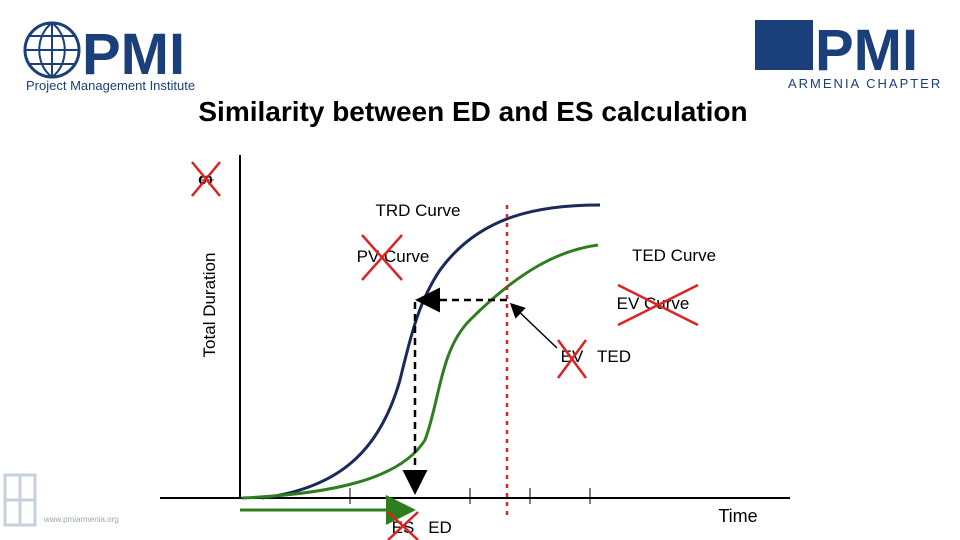 This screenshot has height=540, width=960. Describe the element at coordinates (674, 255) in the screenshot. I see `curve-label: TED Curve` at that location.